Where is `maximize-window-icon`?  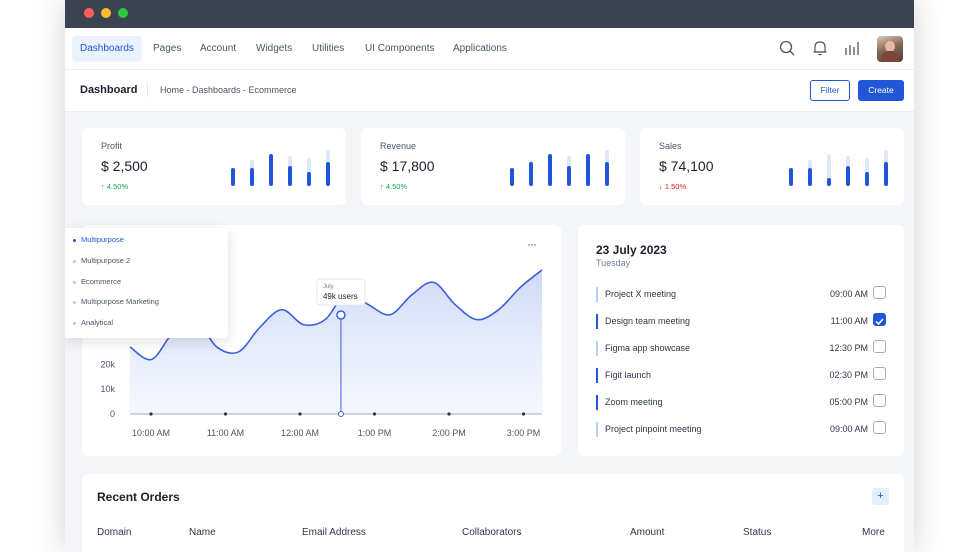 maximize-window-icon is located at coordinates (123, 13).